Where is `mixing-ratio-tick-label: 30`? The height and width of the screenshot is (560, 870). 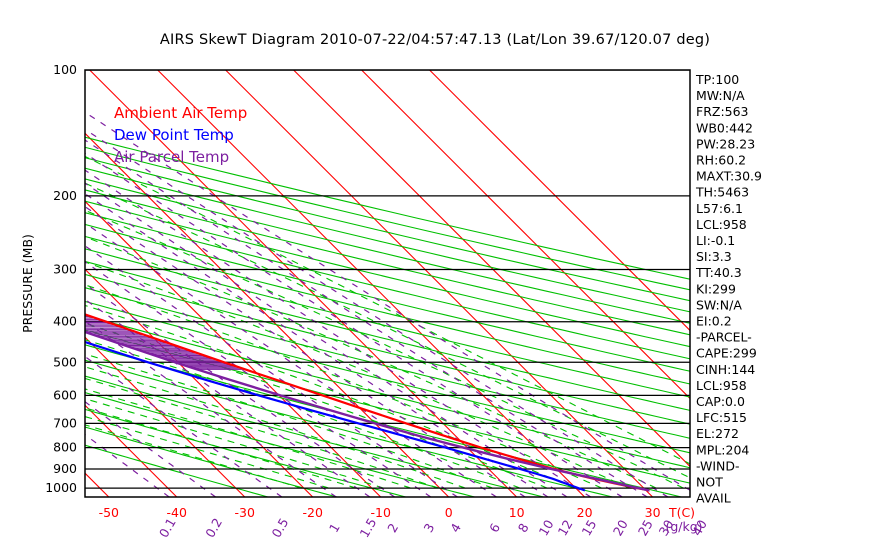
mixing-ratio-tick-label: 30 is located at coordinates (666, 527).